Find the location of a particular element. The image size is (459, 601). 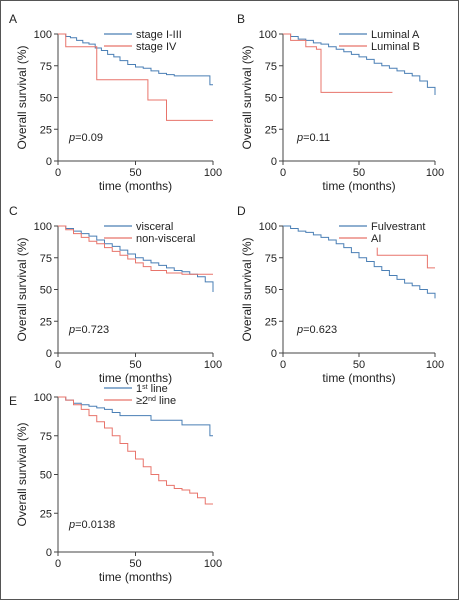

legend-label: stage I-III is located at coordinates (159, 35).